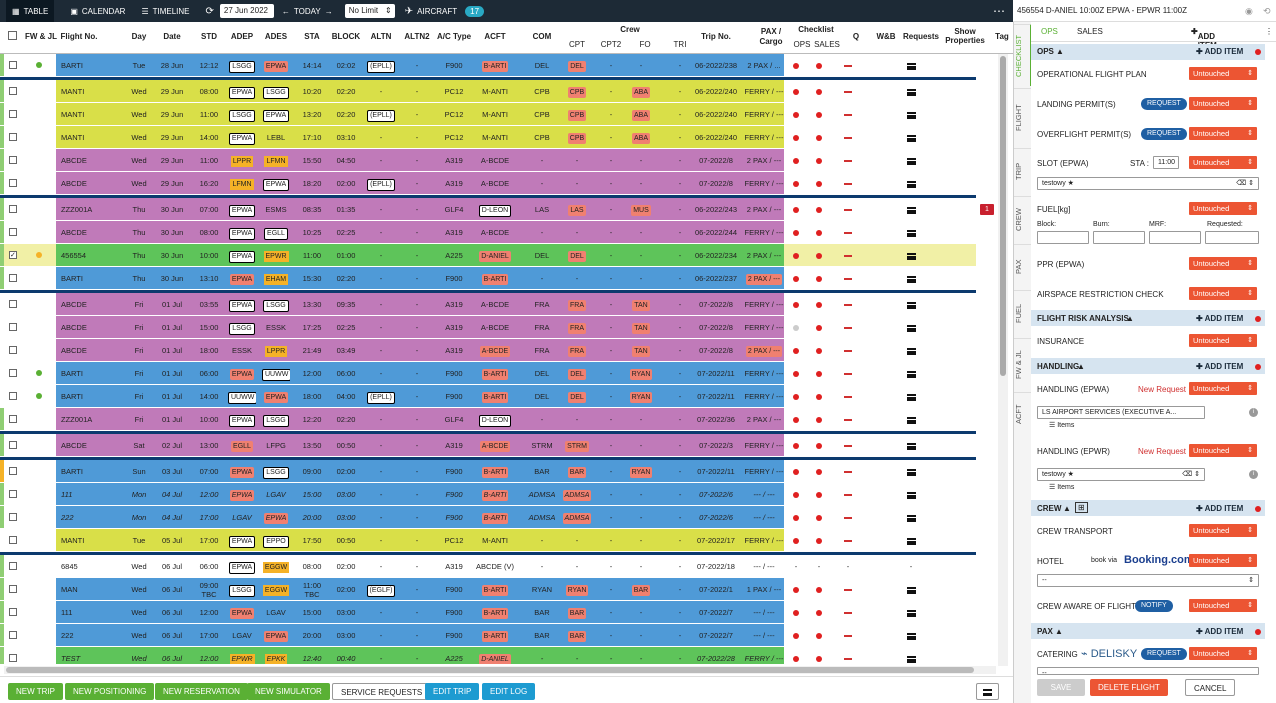 This screenshot has height=703, width=1276. What do you see at coordinates (1204, 38) in the screenshot?
I see `add-item-top-button: ✚ ADD ITEM` at bounding box center [1204, 38].